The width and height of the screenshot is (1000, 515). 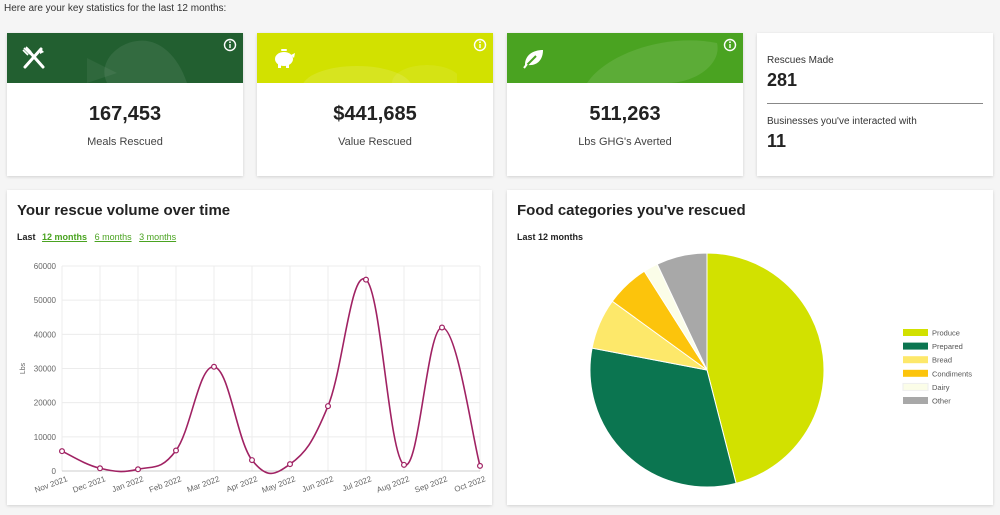 I want to click on y-tick-label: 60000, so click(x=45, y=266).